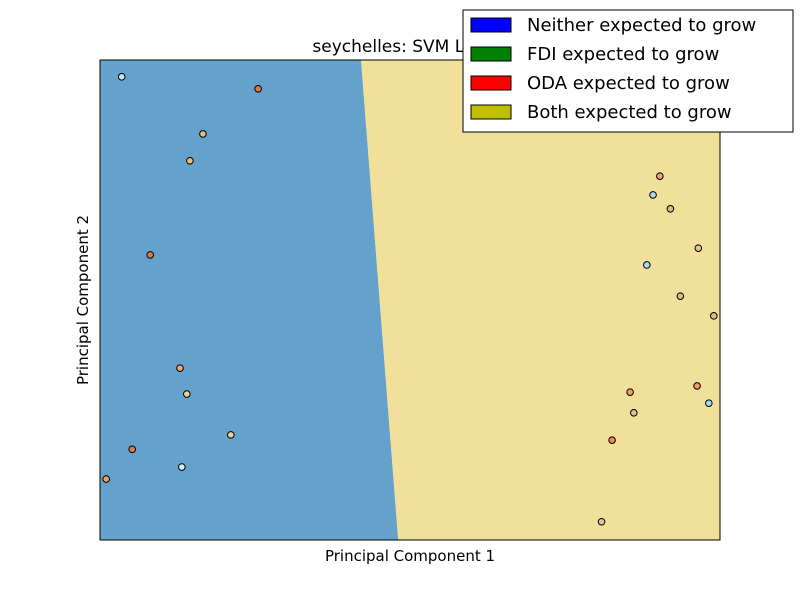 This screenshot has height=600, width=800. What do you see at coordinates (623, 54) in the screenshot?
I see `legend-label: FDI expected to grow` at bounding box center [623, 54].